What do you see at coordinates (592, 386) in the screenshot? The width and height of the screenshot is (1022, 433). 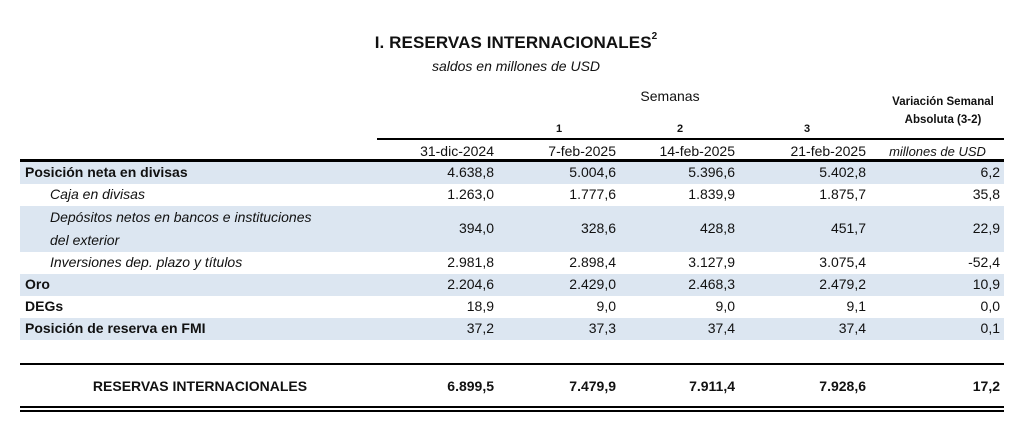 I see `total-value: 7.479,9` at bounding box center [592, 386].